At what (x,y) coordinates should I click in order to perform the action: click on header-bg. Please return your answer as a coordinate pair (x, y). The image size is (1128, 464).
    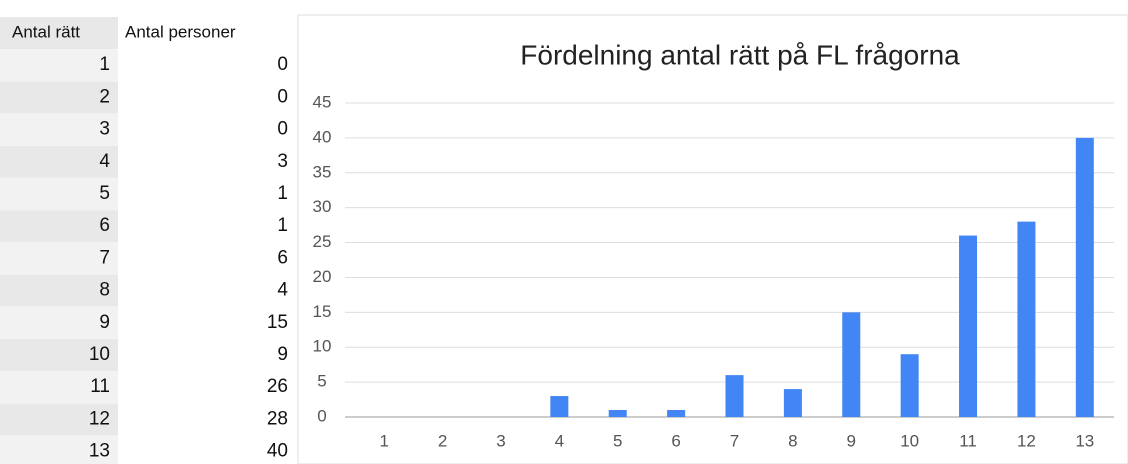
    Looking at the image, I should click on (59, 33).